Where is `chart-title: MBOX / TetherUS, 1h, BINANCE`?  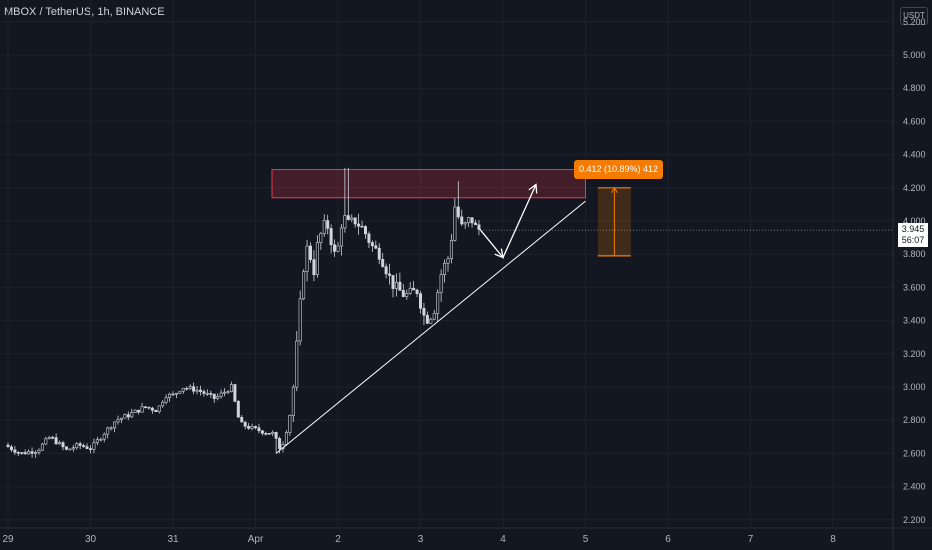
chart-title: MBOX / TetherUS, 1h, BINANCE is located at coordinates (84, 12).